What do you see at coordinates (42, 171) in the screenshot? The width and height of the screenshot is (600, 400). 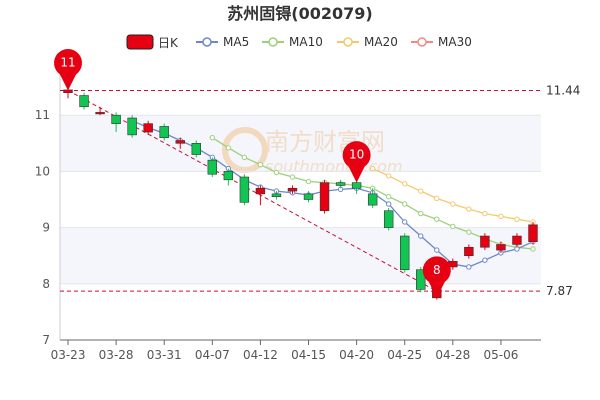 I see `y-tick-label: 10` at bounding box center [42, 171].